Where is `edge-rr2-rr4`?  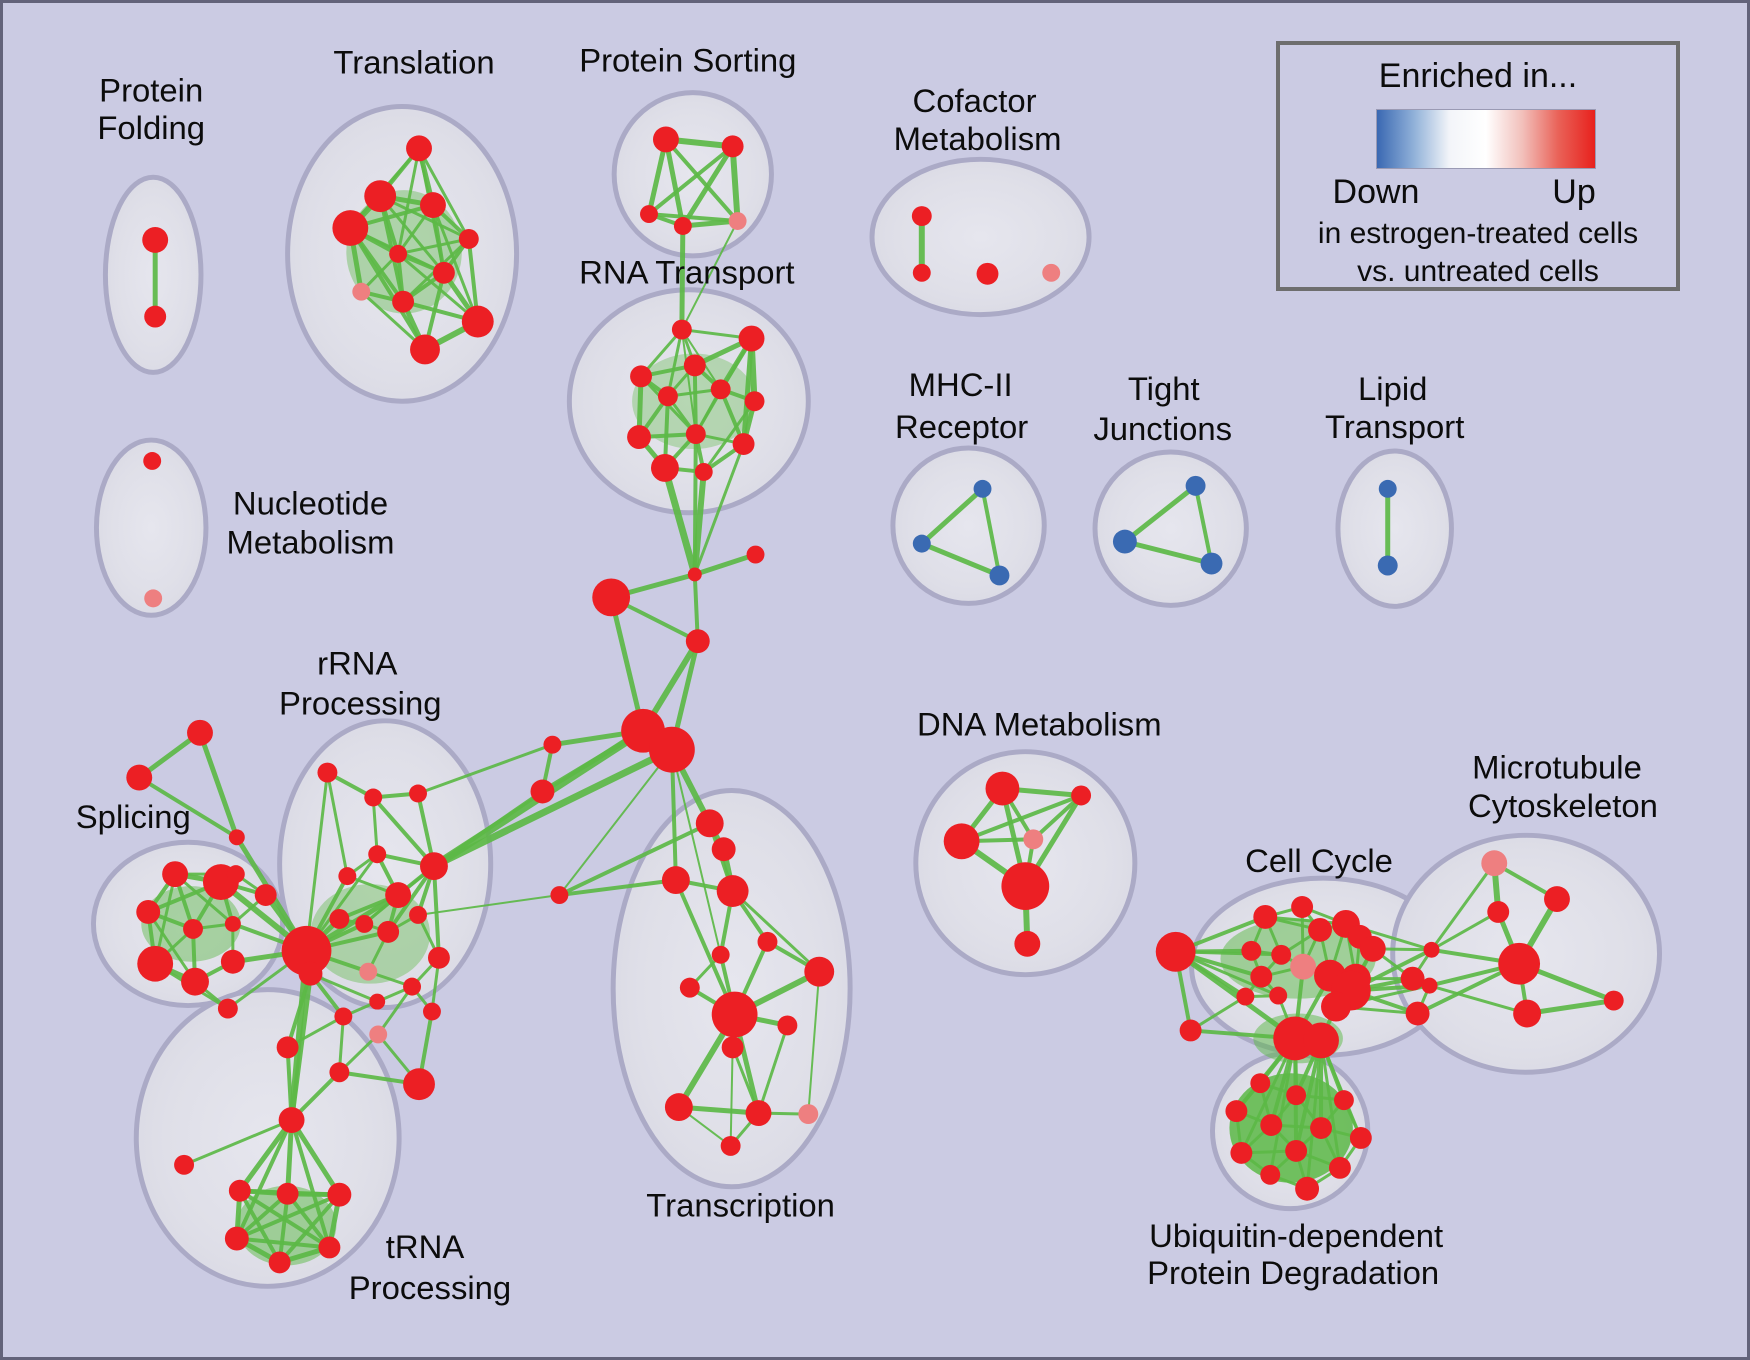 edge-rr2-rr4 is located at coordinates (375, 825).